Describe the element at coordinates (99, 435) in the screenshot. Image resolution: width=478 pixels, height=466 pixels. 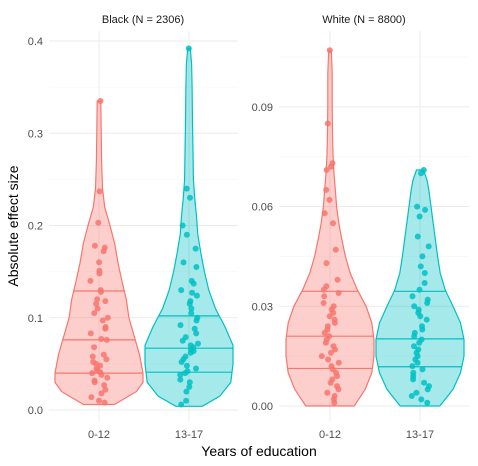
I see `x-tick-label-black-0-12: 0-12` at that location.